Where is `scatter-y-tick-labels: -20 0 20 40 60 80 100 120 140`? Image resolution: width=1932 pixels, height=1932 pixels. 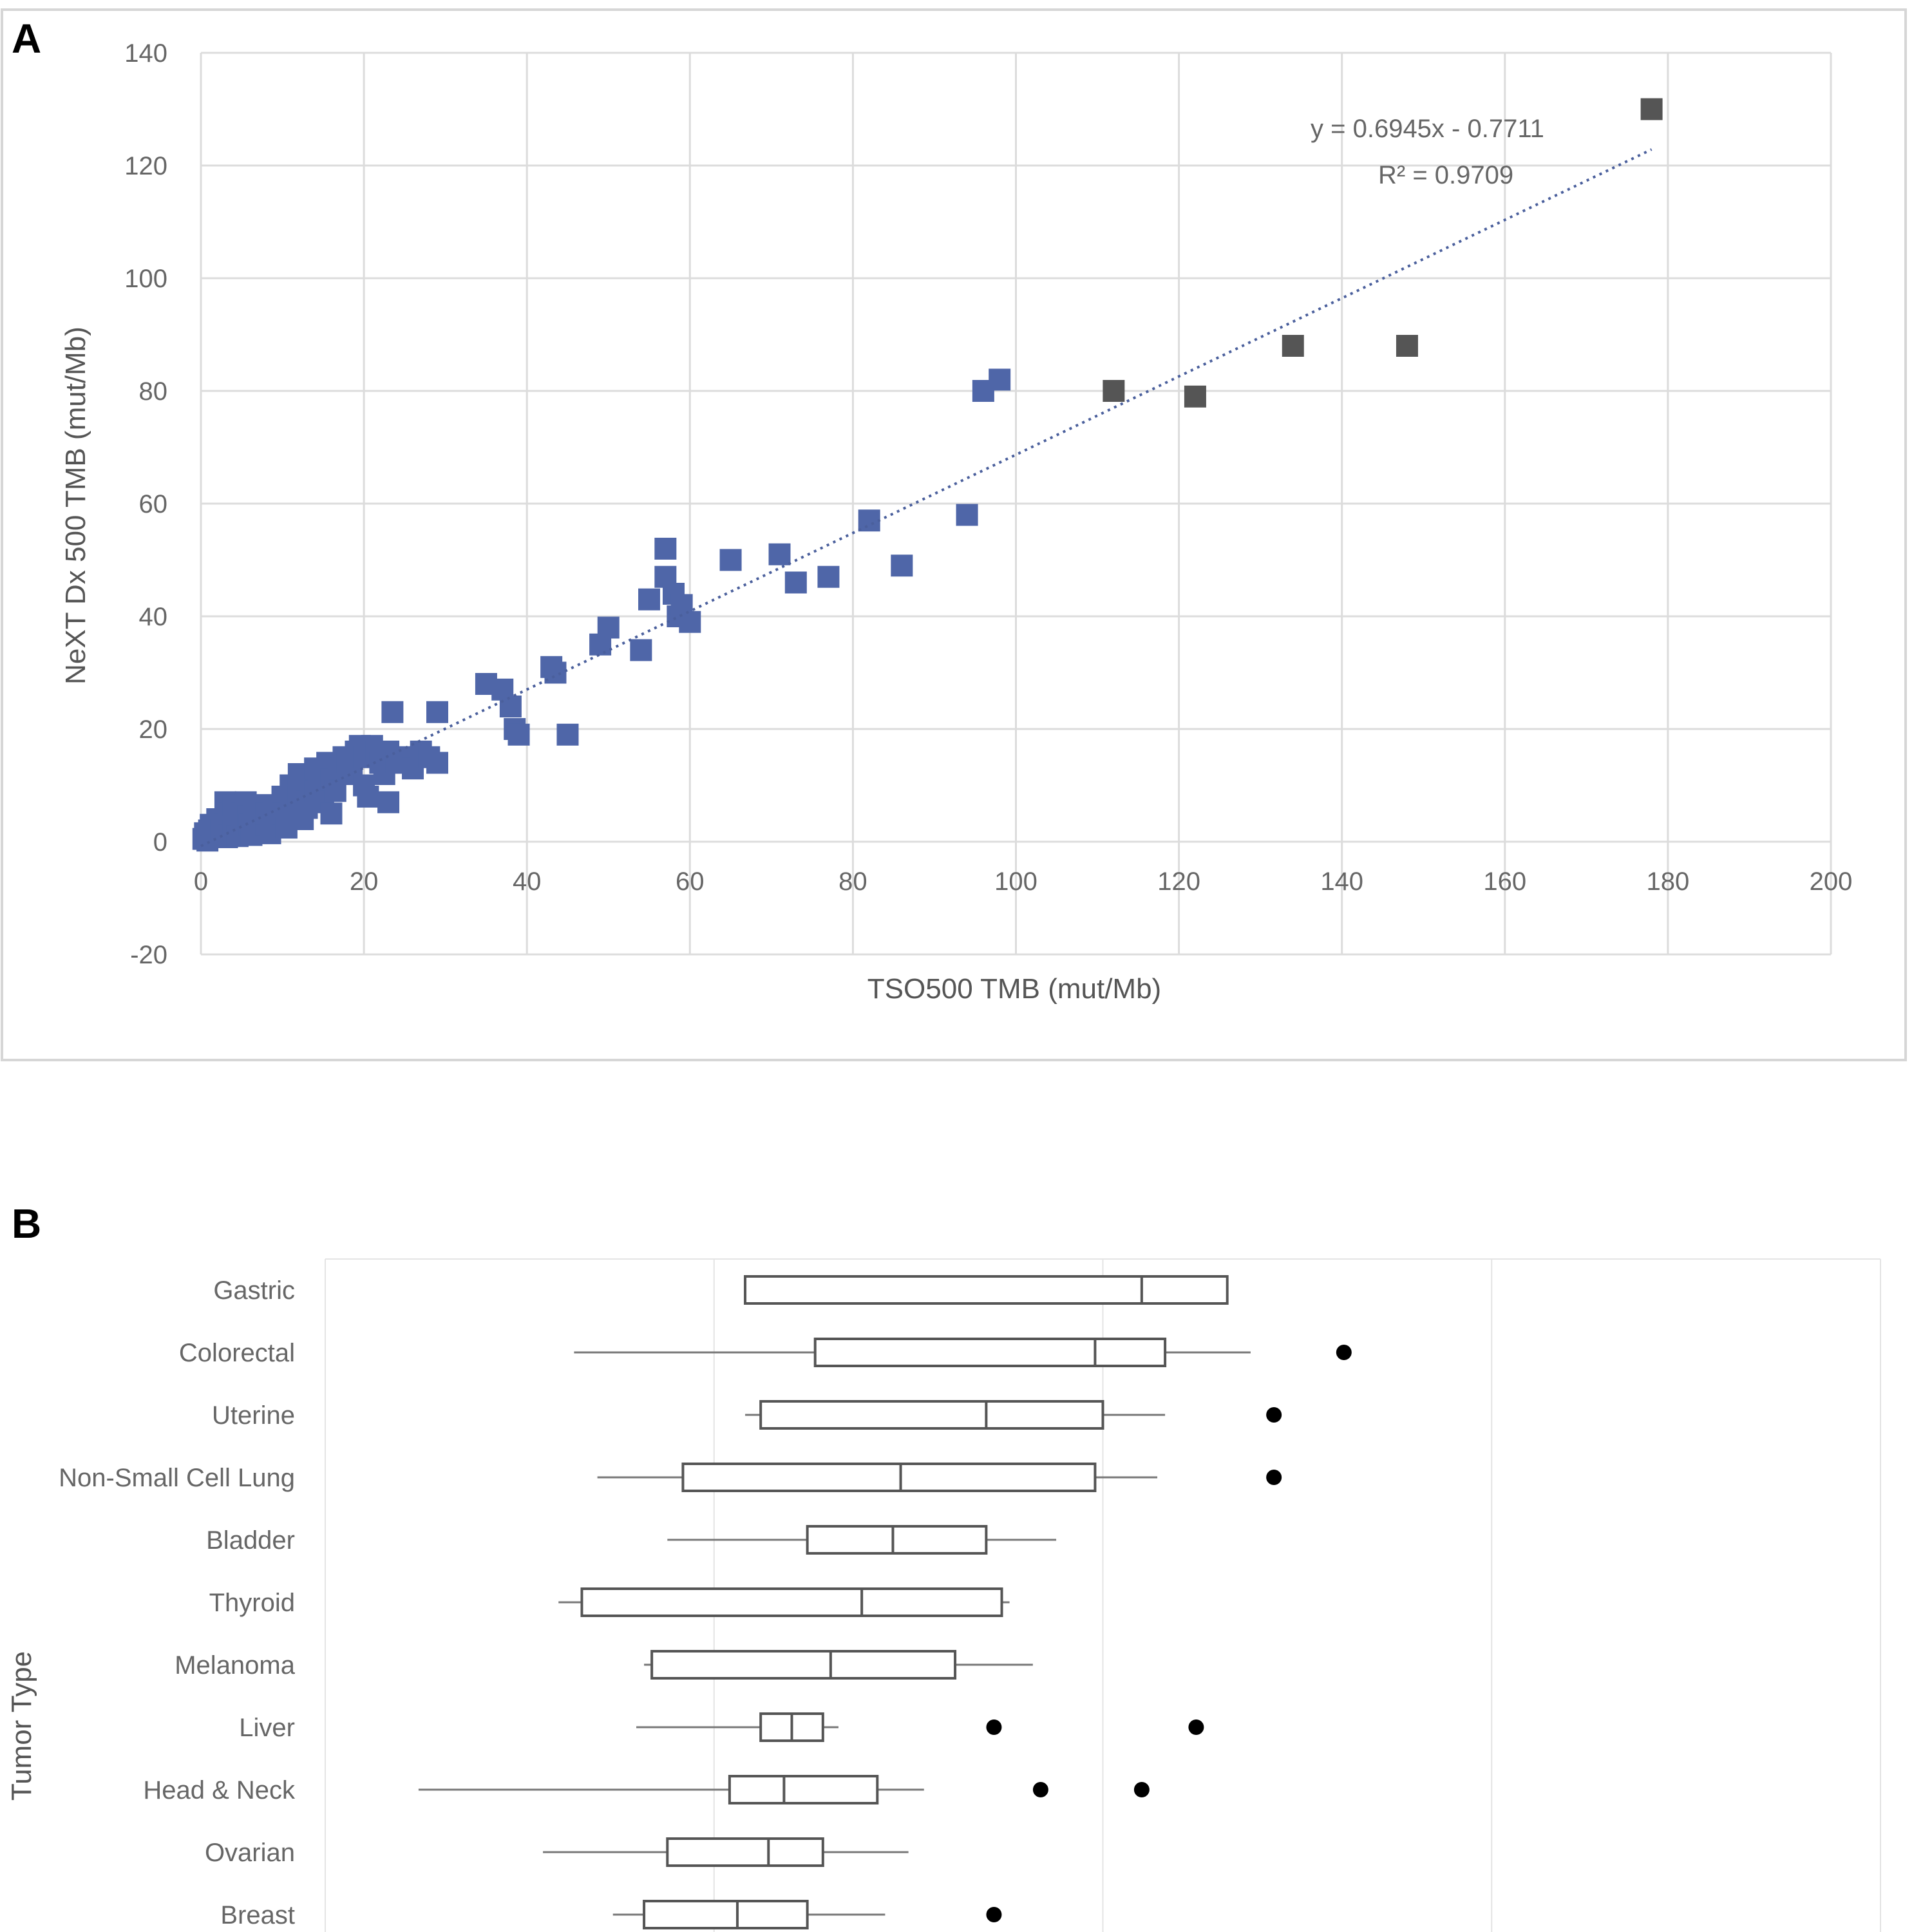
scatter-y-tick-labels: -20 0 20 40 60 80 100 120 140 is located at coordinates (145, 504).